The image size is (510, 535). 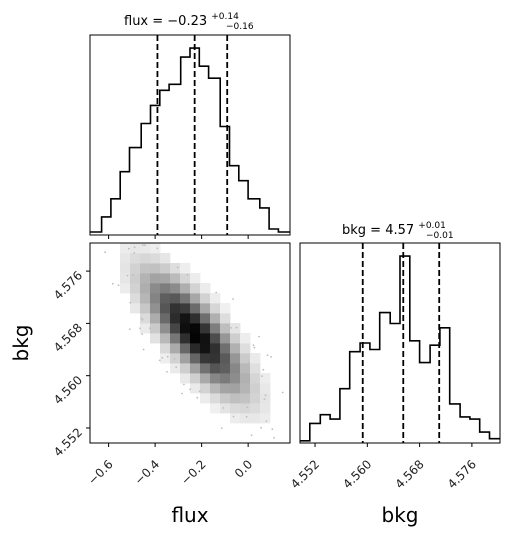 I want to click on bkg-title-sup: +0.01, so click(x=432, y=226).